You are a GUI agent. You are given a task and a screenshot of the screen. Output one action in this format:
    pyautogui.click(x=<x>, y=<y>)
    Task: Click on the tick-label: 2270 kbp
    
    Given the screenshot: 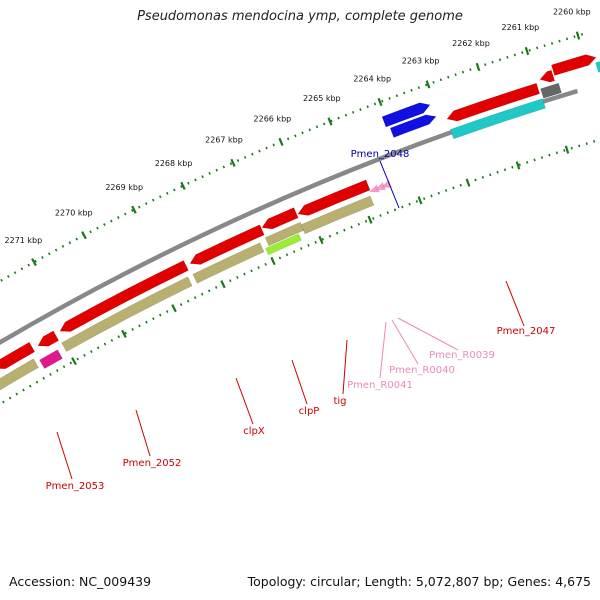 What is the action you would take?
    pyautogui.click(x=74, y=213)
    